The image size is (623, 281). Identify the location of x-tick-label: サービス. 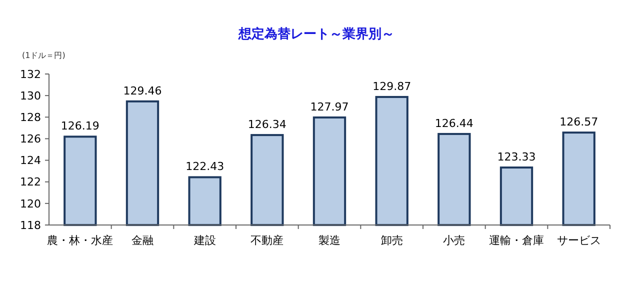
(578, 240).